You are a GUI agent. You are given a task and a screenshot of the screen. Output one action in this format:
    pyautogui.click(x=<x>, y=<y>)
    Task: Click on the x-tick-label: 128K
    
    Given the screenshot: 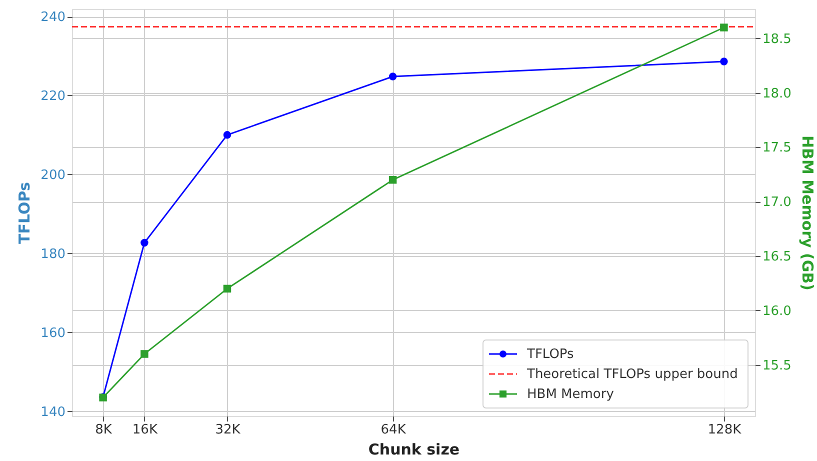 What is the action you would take?
    pyautogui.click(x=725, y=430)
    